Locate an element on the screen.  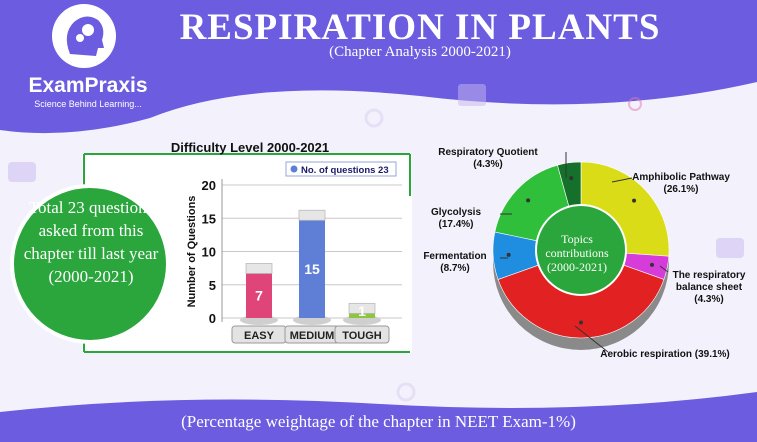
pie-label-amphibolic: Amphibolic Pathway (26.1%) is located at coordinates (681, 184).